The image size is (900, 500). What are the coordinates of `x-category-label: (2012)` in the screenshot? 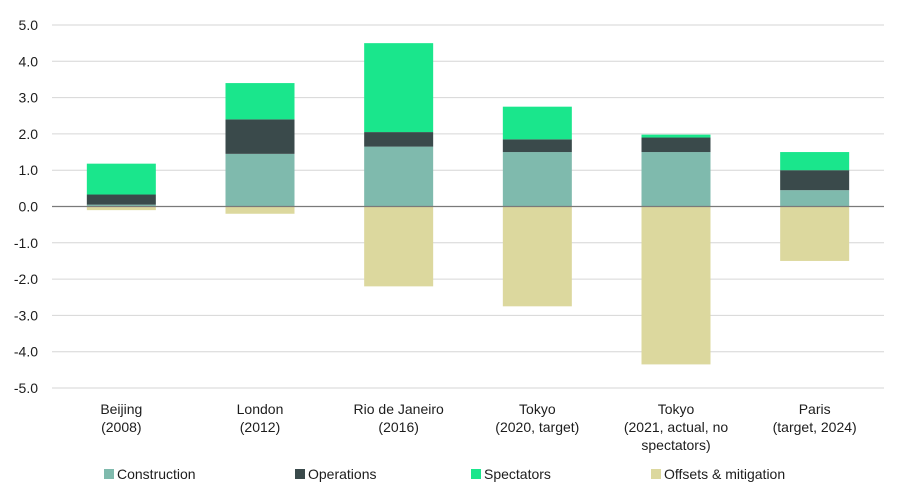 It's located at (260, 427).